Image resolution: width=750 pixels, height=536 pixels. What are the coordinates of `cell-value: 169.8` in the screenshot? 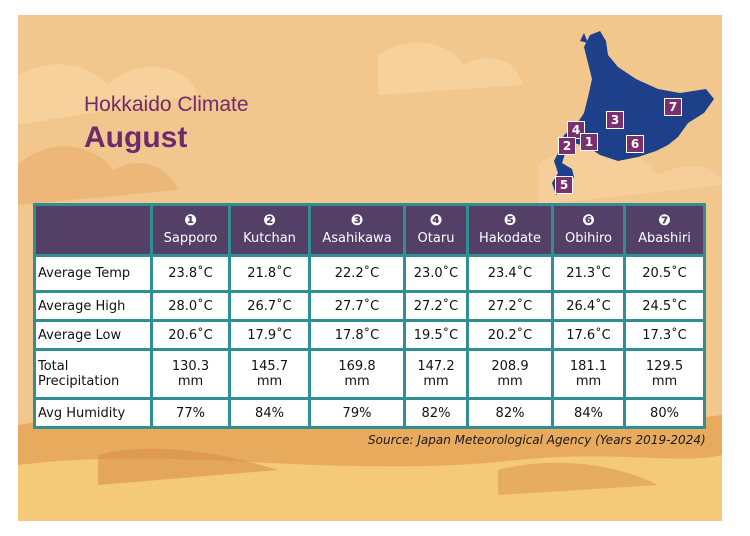 It's located at (357, 366).